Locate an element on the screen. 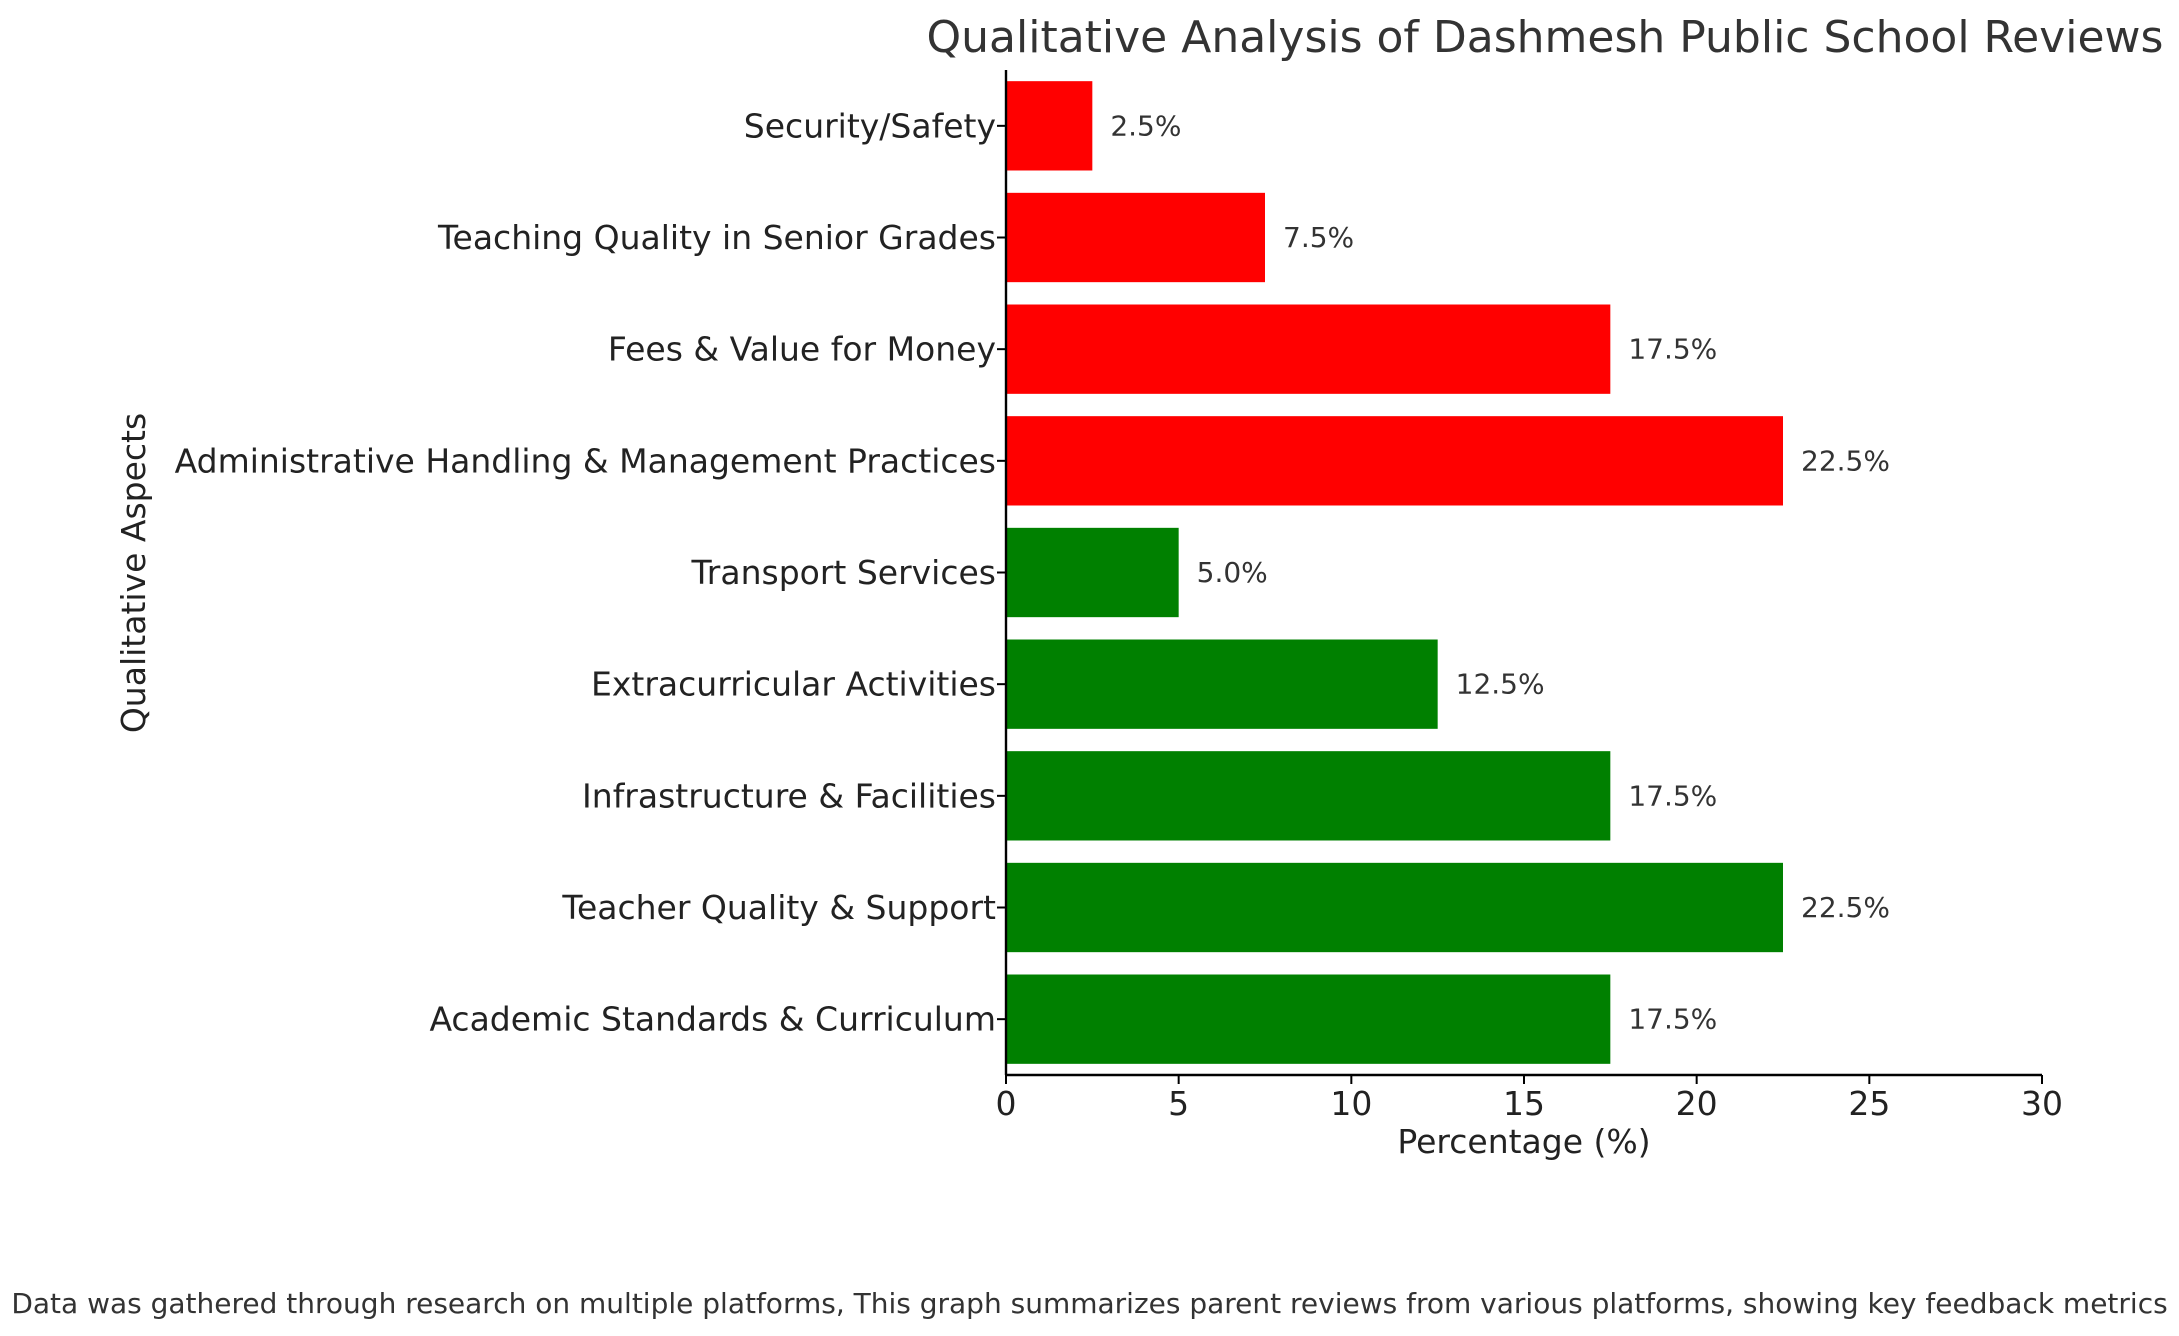 The image size is (2179, 1336). bar-teacher-quality-support is located at coordinates (1394, 907).